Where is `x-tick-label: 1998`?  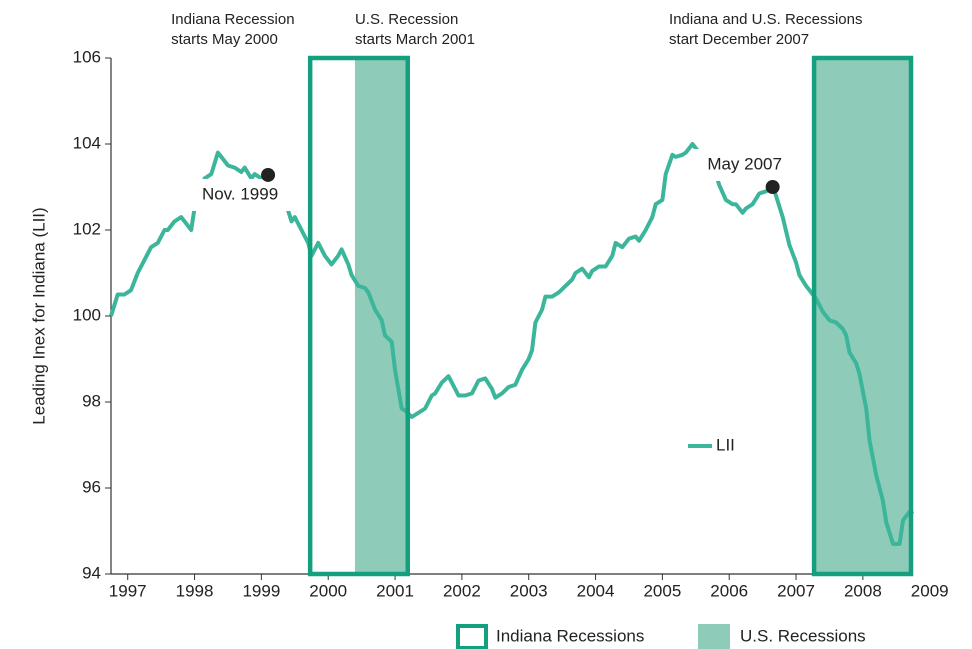 x-tick-label: 1998 is located at coordinates (195, 590).